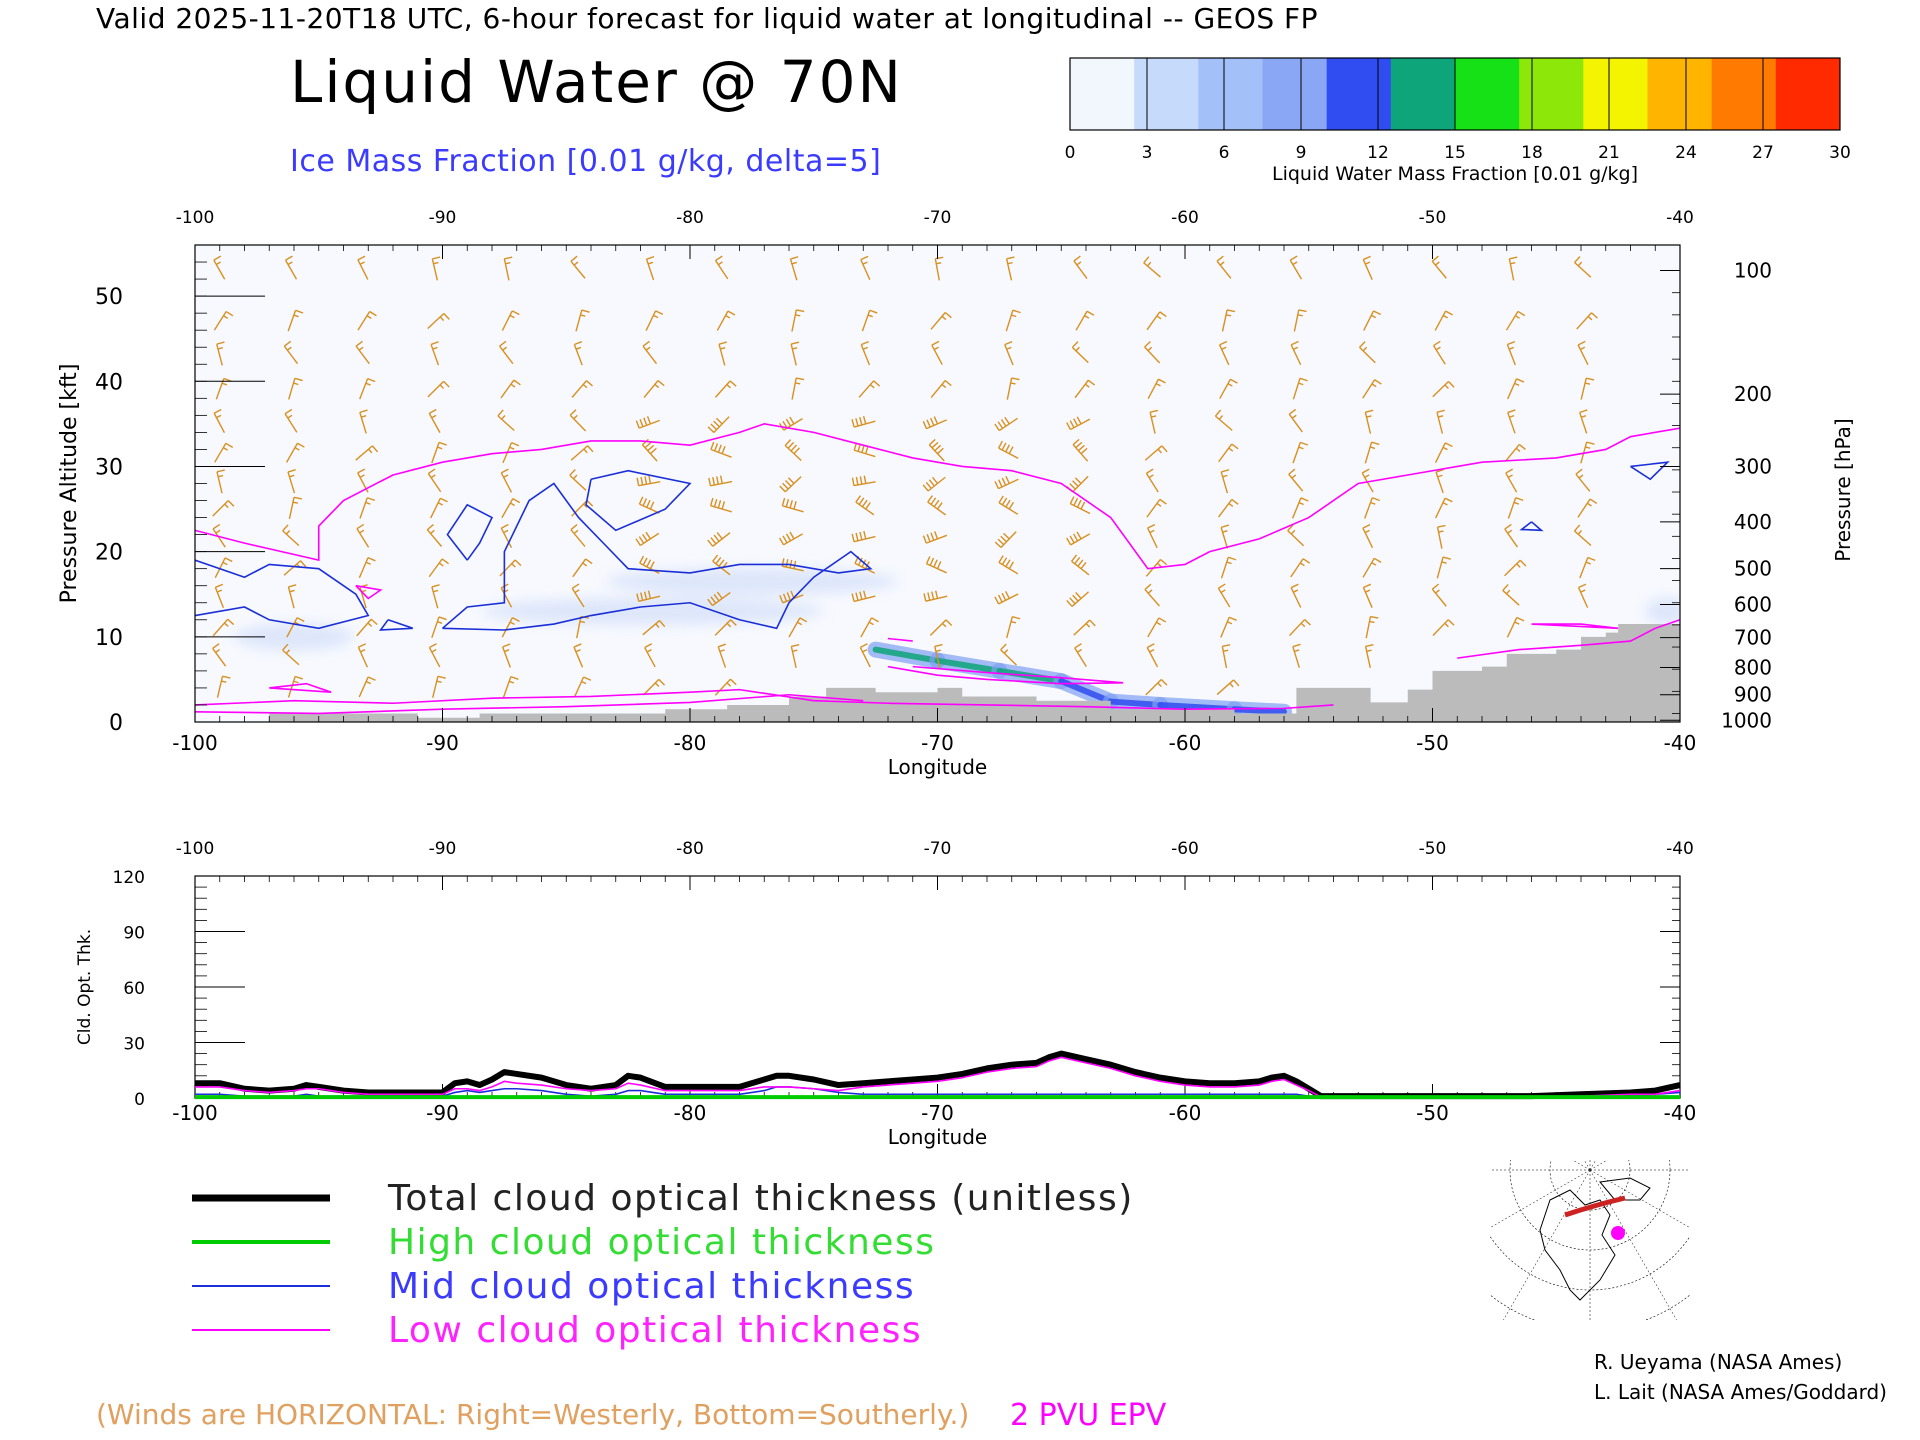 Image resolution: width=1920 pixels, height=1440 pixels. What do you see at coordinates (690, 1113) in the screenshot?
I see `x-tick-label: -80` at bounding box center [690, 1113].